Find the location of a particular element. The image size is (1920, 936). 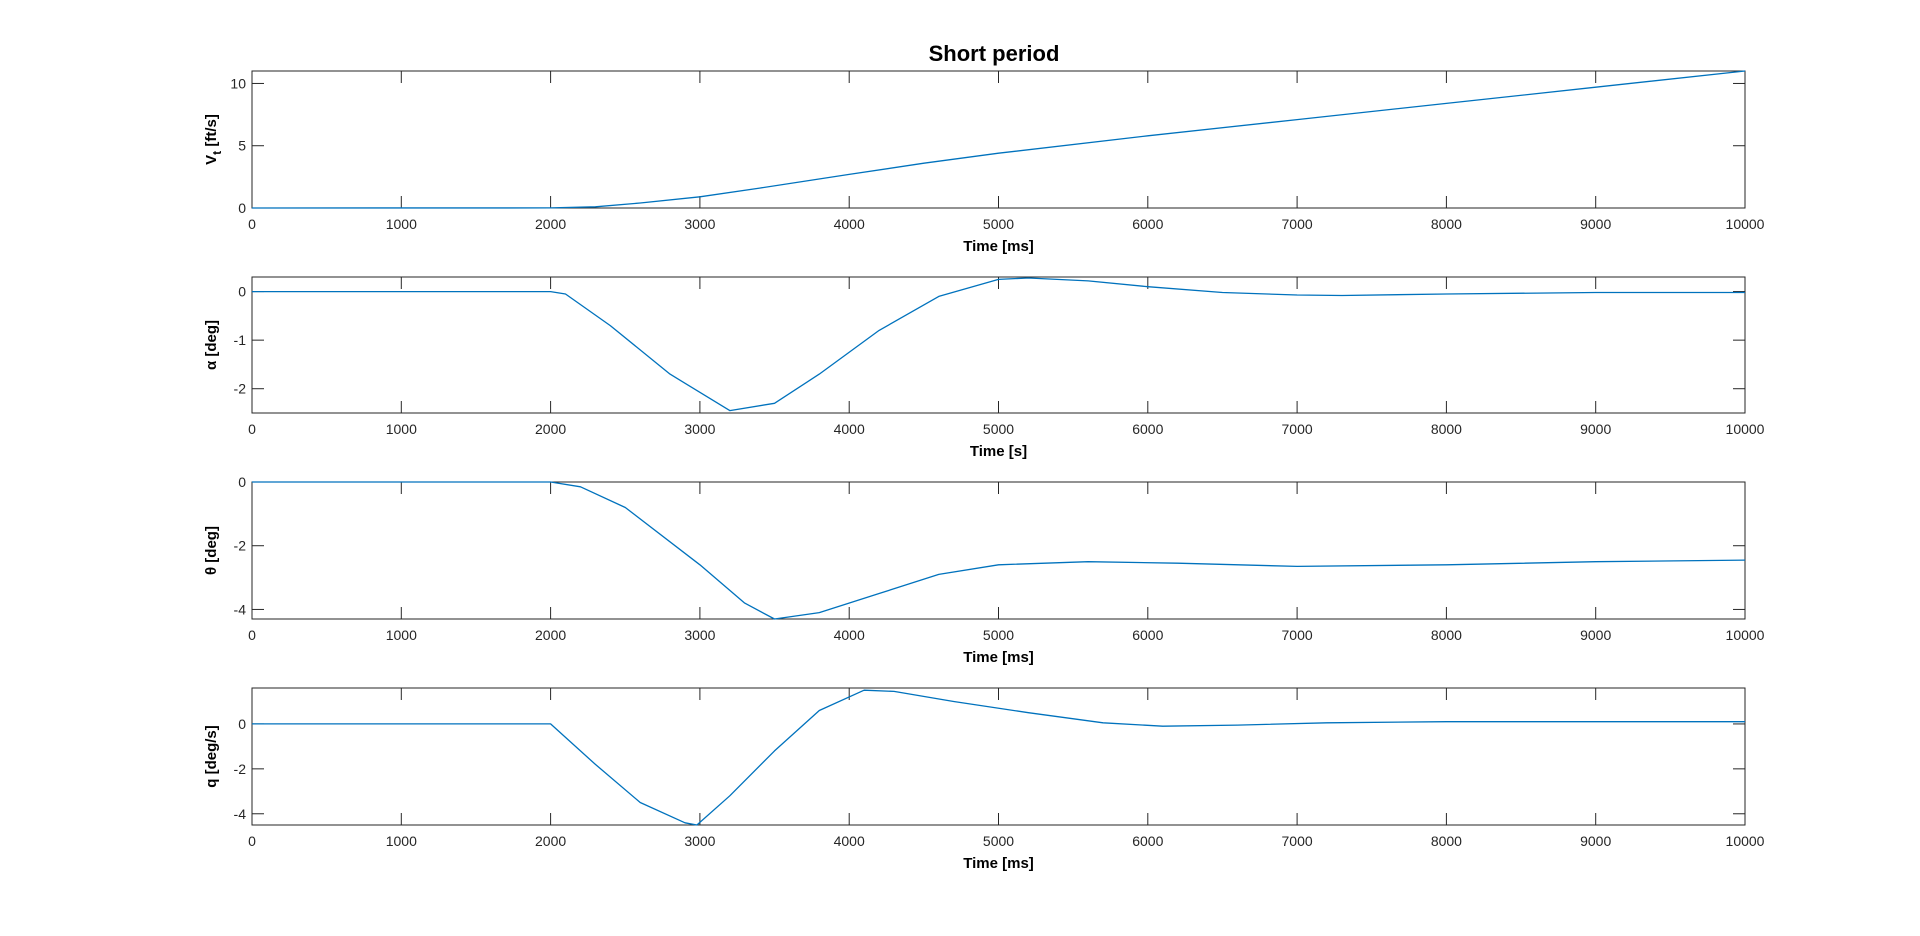

y-axis-label: Vt [ft/s] is located at coordinates (213, 139).